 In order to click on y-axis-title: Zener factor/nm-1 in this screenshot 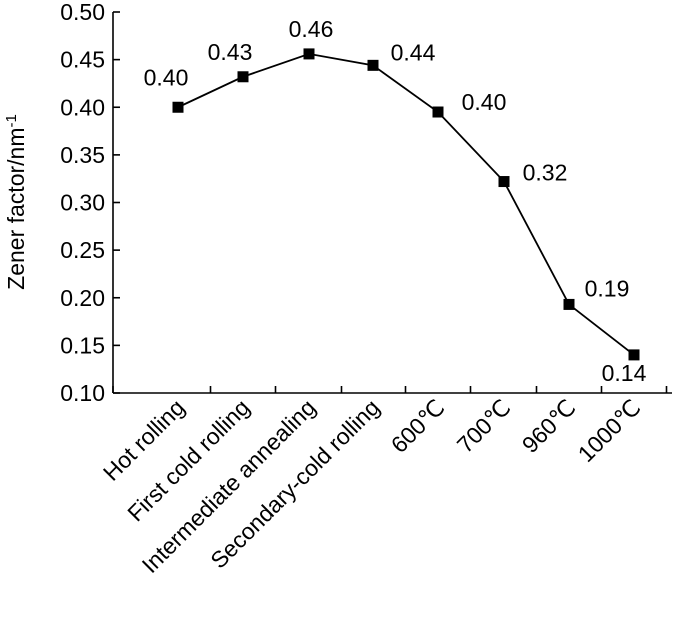, I will do `click(16, 202)`.